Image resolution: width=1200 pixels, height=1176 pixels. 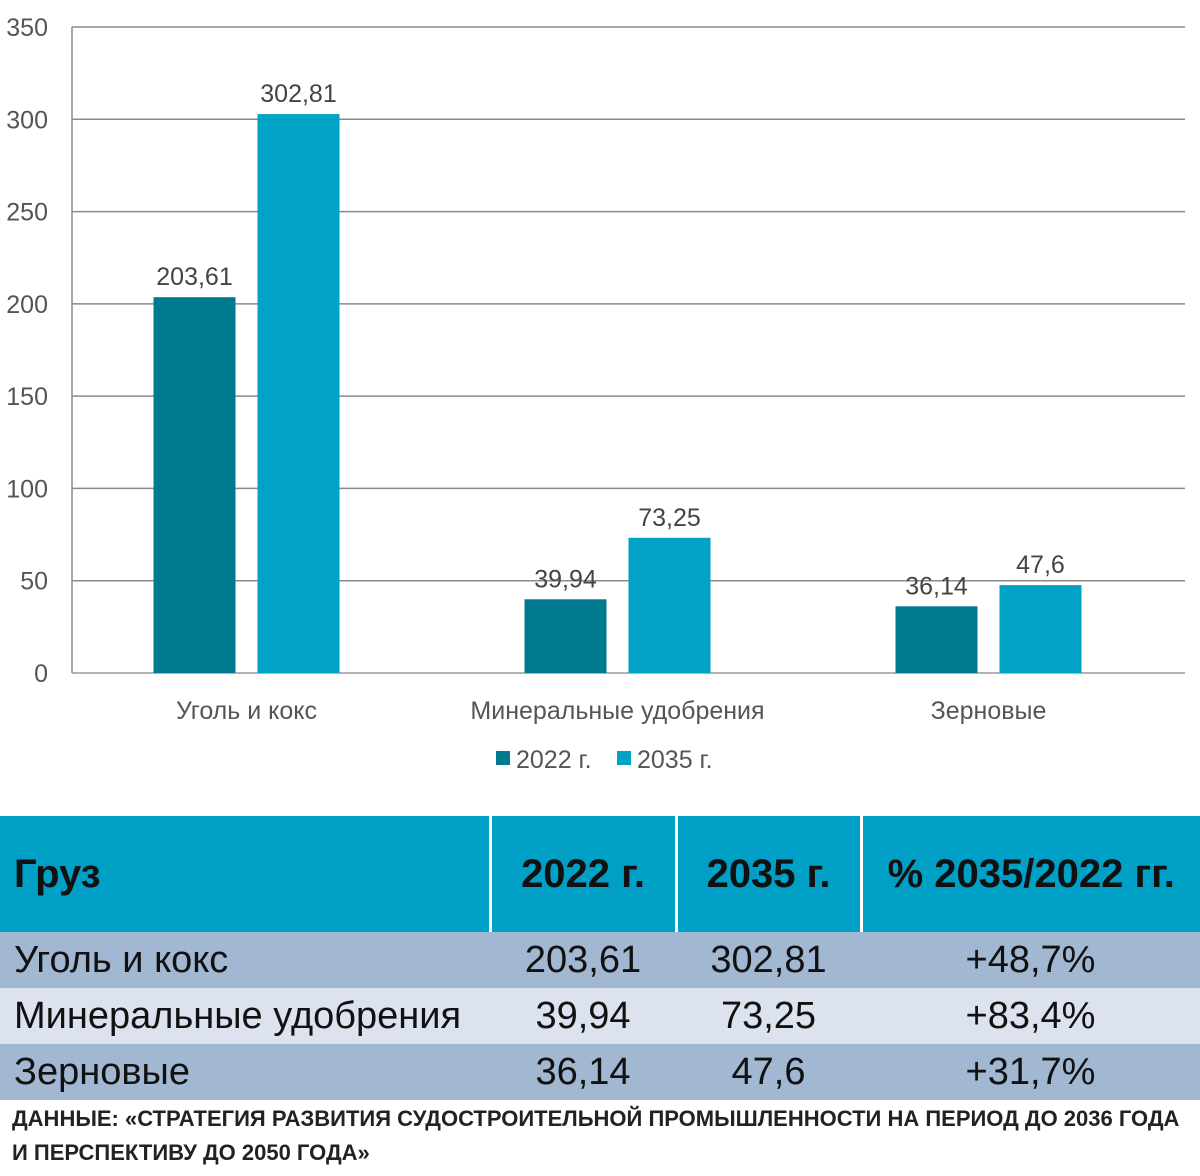 I want to click on data-label: 73,25, so click(x=669, y=518).